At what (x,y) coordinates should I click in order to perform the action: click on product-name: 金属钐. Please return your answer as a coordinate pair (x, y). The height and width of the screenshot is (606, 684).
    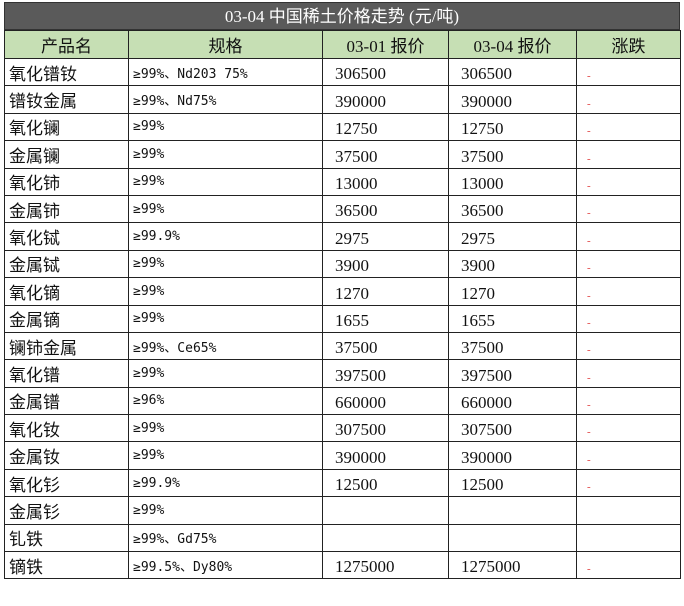
    Looking at the image, I should click on (66, 510).